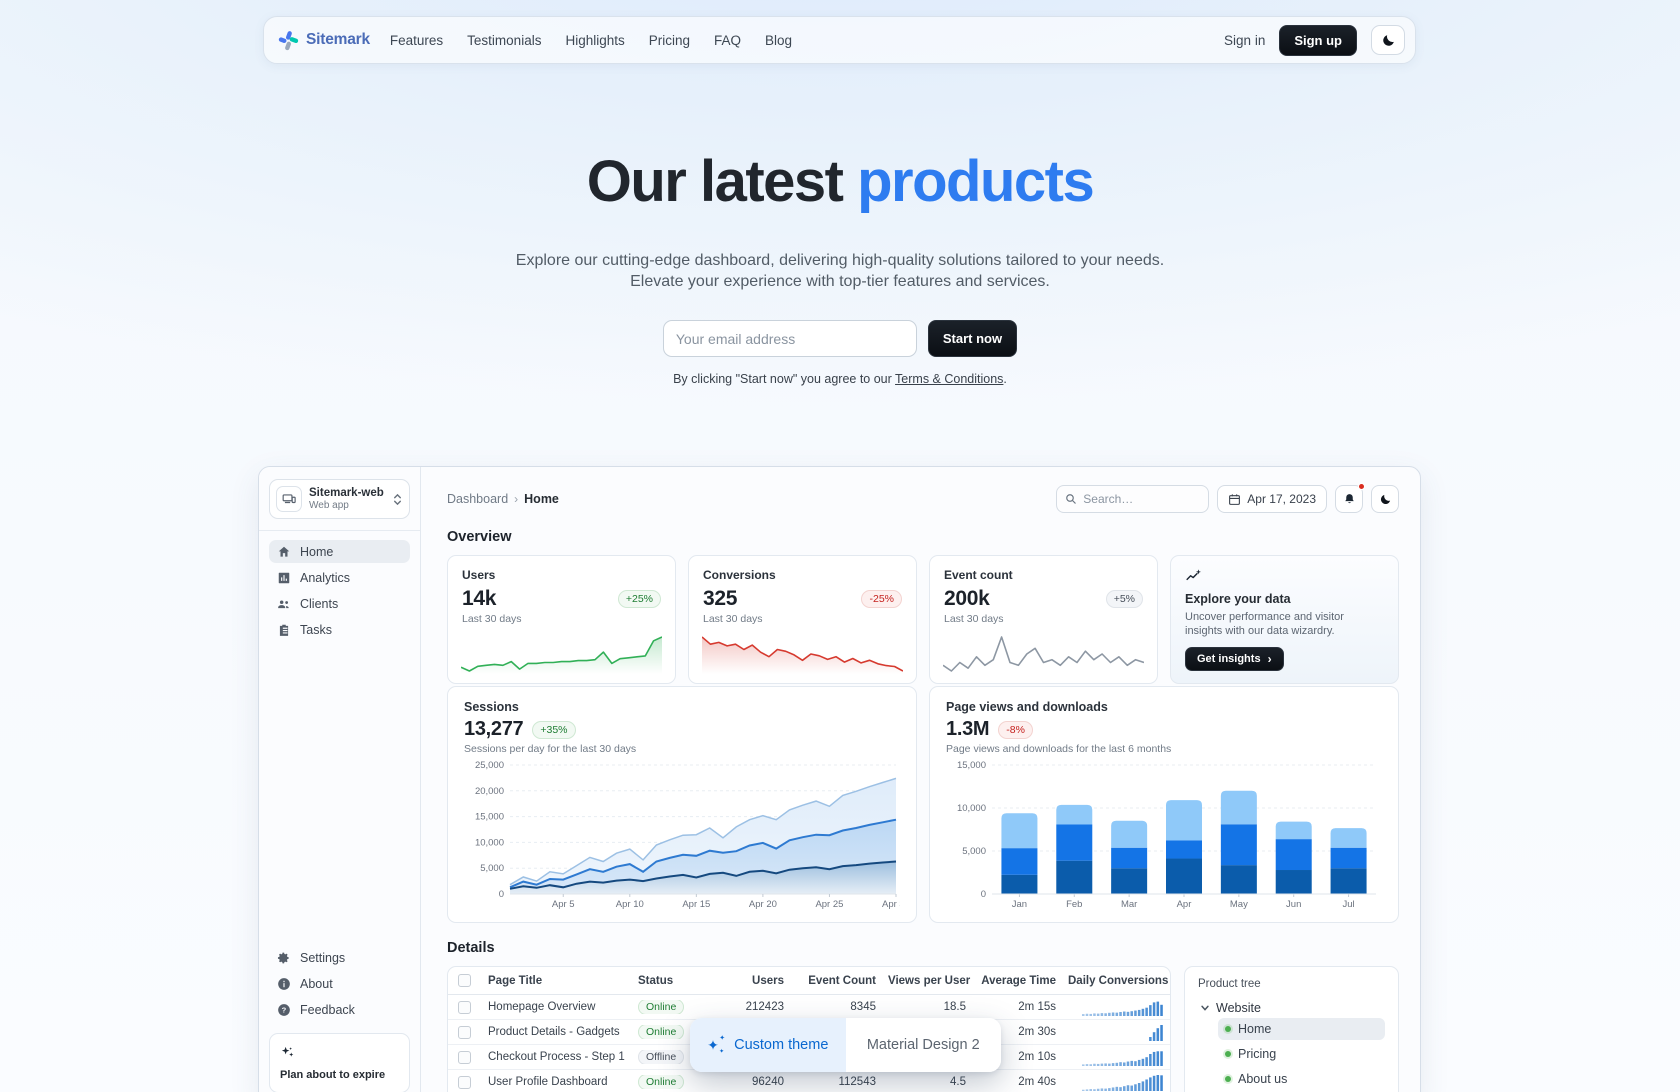  Describe the element at coordinates (284, 983) in the screenshot. I see `info-icon` at that location.